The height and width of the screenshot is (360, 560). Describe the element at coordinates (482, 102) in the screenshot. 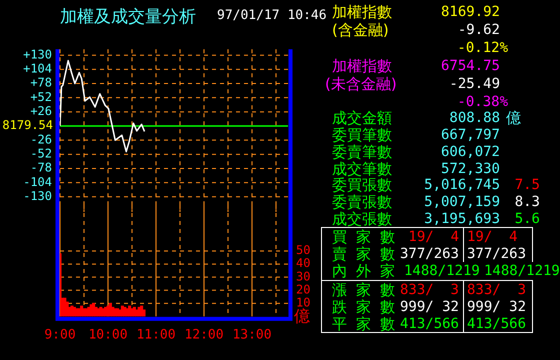

I see `text: -0.38%` at that location.